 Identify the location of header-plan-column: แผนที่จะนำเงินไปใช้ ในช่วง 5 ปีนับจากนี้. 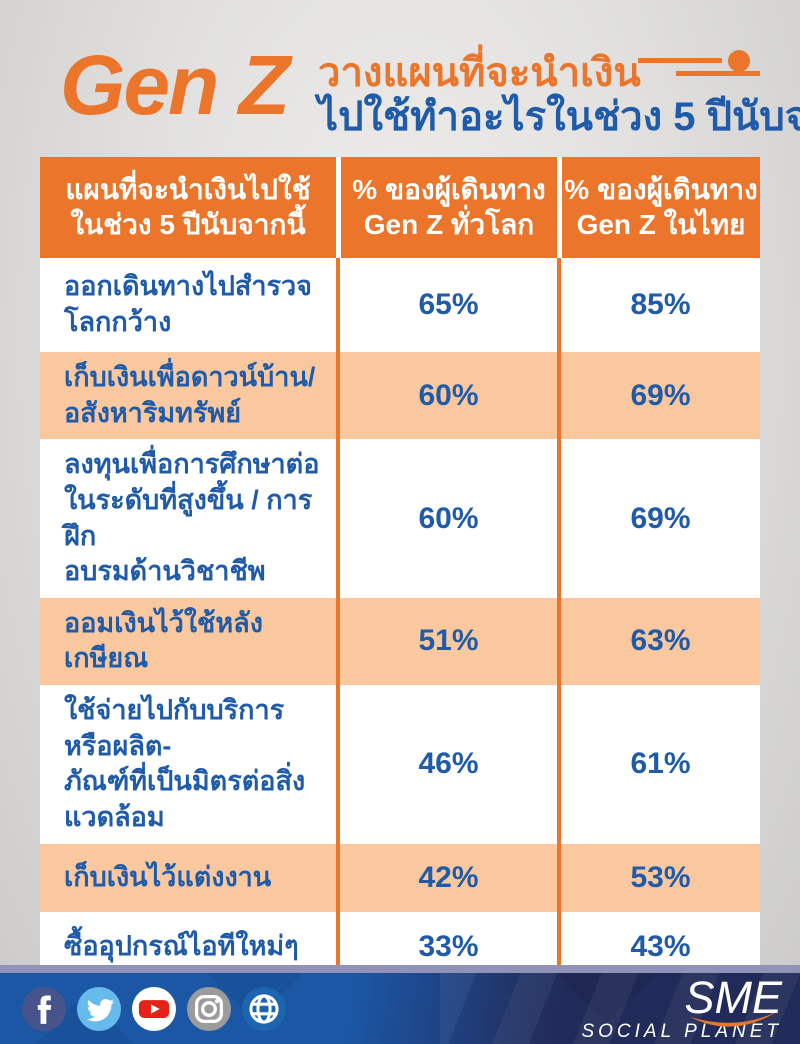
(188, 207).